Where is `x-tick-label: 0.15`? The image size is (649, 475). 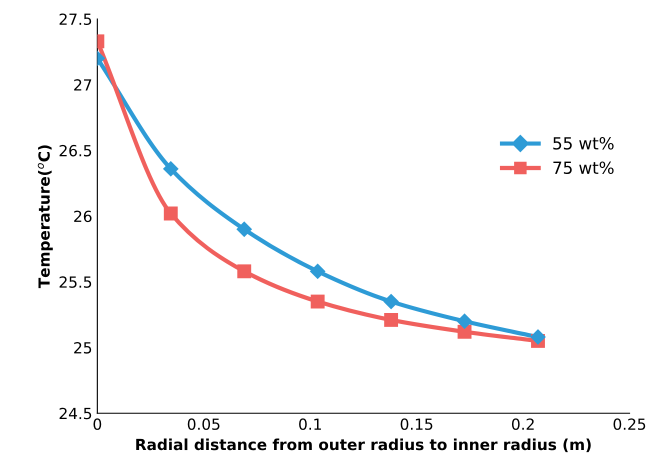
x-tick-label: 0.15 is located at coordinates (416, 424).